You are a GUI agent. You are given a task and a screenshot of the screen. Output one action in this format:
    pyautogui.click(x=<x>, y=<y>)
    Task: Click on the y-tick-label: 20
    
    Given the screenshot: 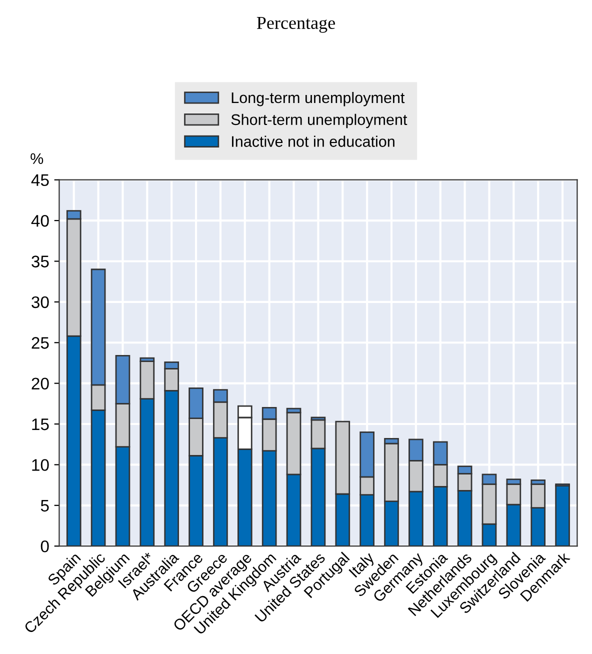 What is the action you would take?
    pyautogui.click(x=40, y=384)
    